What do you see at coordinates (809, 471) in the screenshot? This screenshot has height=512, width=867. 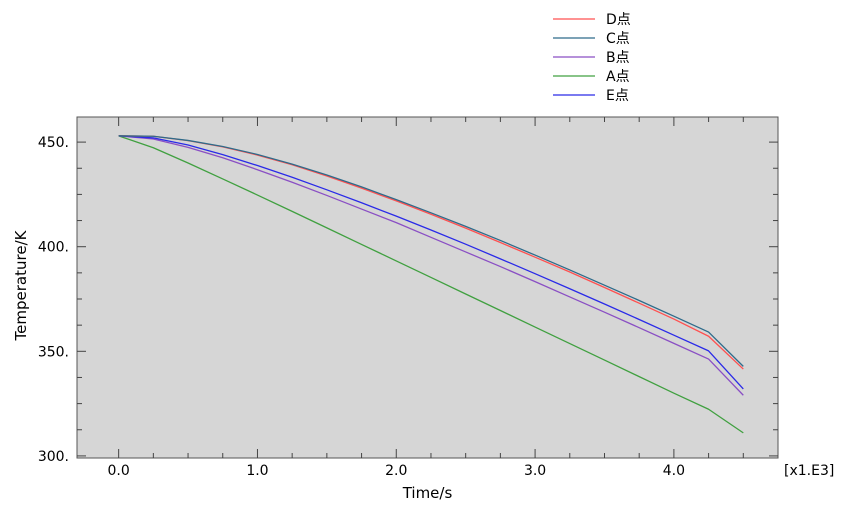 I see `x-axis-multiplier: [x1.E3]` at bounding box center [809, 471].